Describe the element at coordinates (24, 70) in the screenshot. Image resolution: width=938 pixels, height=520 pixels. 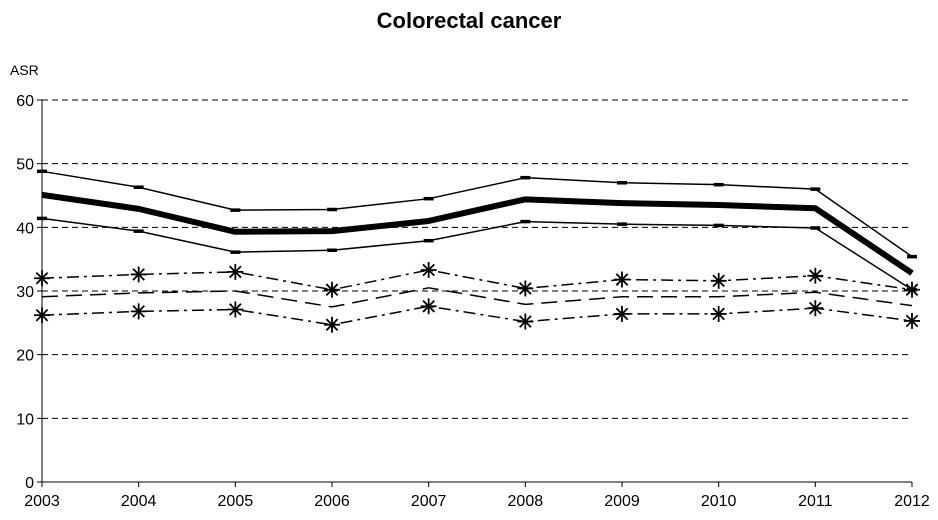
I see `y-axis-label: ASR` at that location.